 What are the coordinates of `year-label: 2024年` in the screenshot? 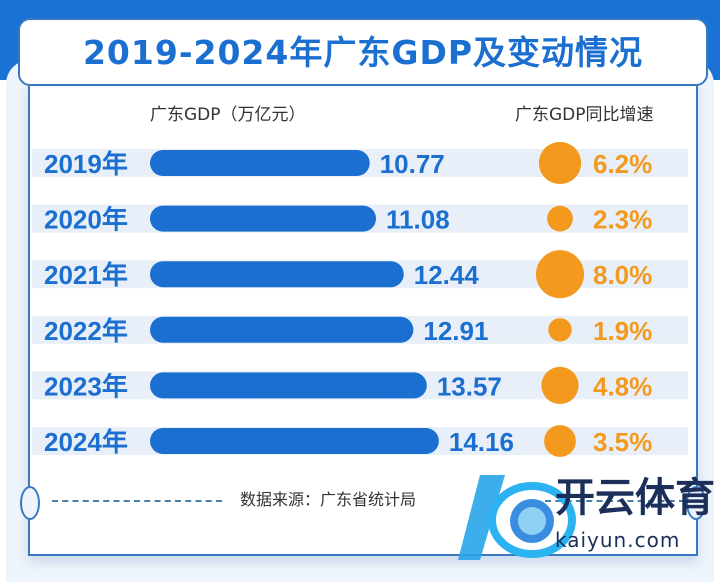 It's located at (86, 442).